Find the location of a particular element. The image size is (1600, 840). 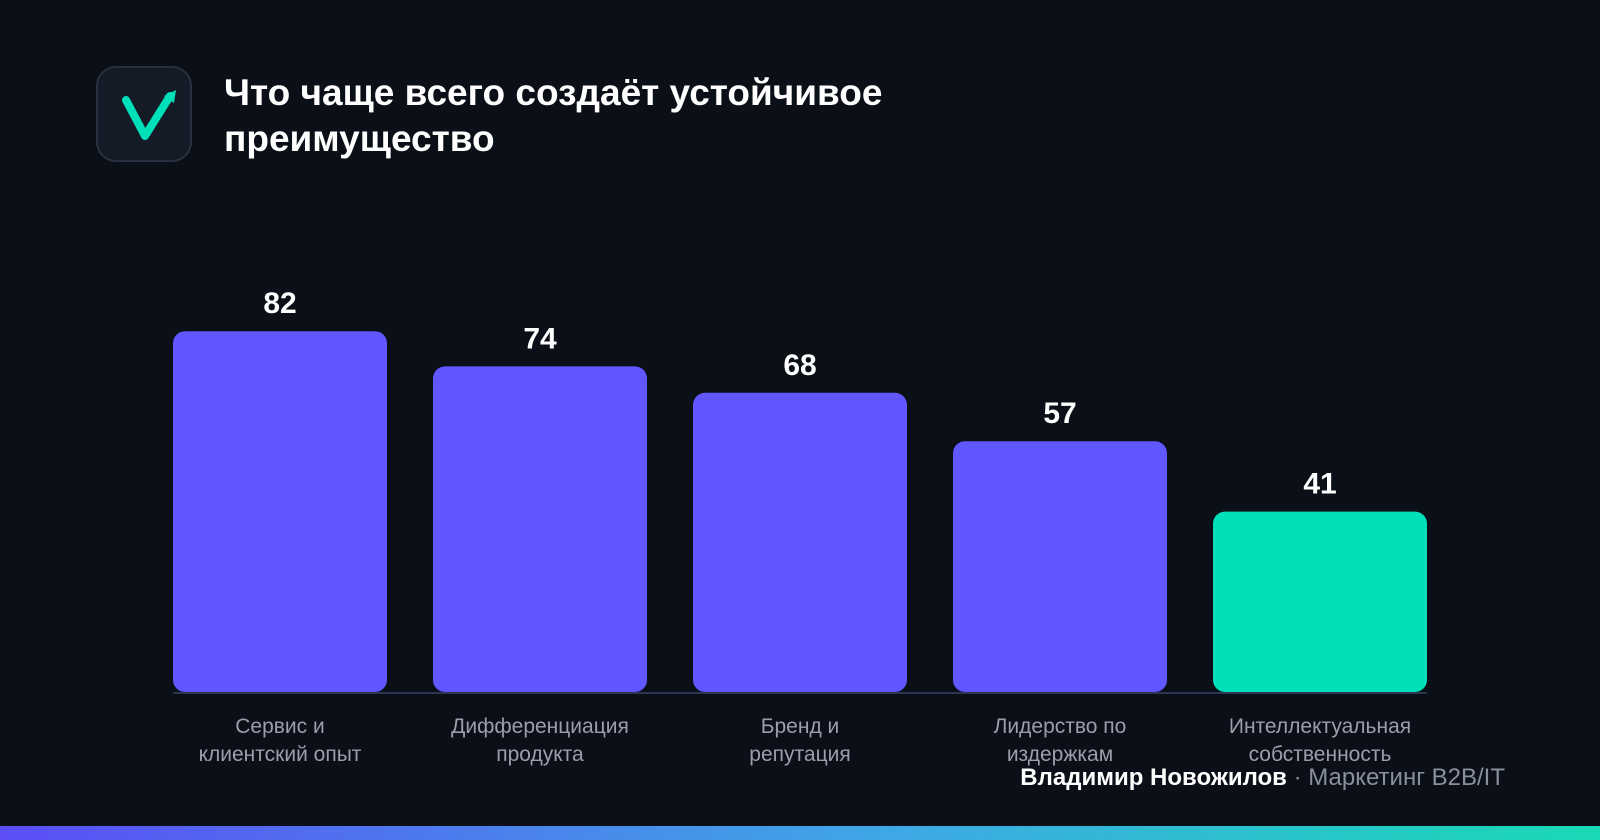

accent-gradient-bar is located at coordinates (800, 833).